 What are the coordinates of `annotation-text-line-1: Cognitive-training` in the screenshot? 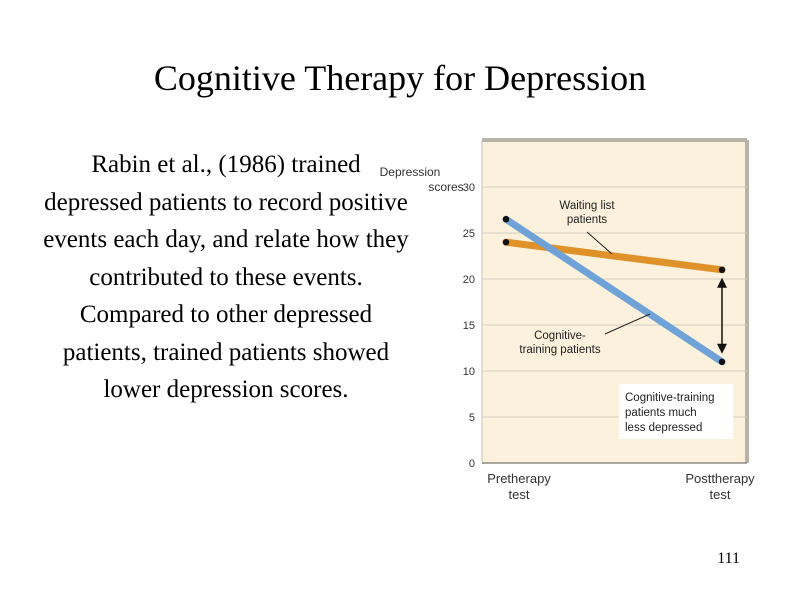 It's located at (670, 398).